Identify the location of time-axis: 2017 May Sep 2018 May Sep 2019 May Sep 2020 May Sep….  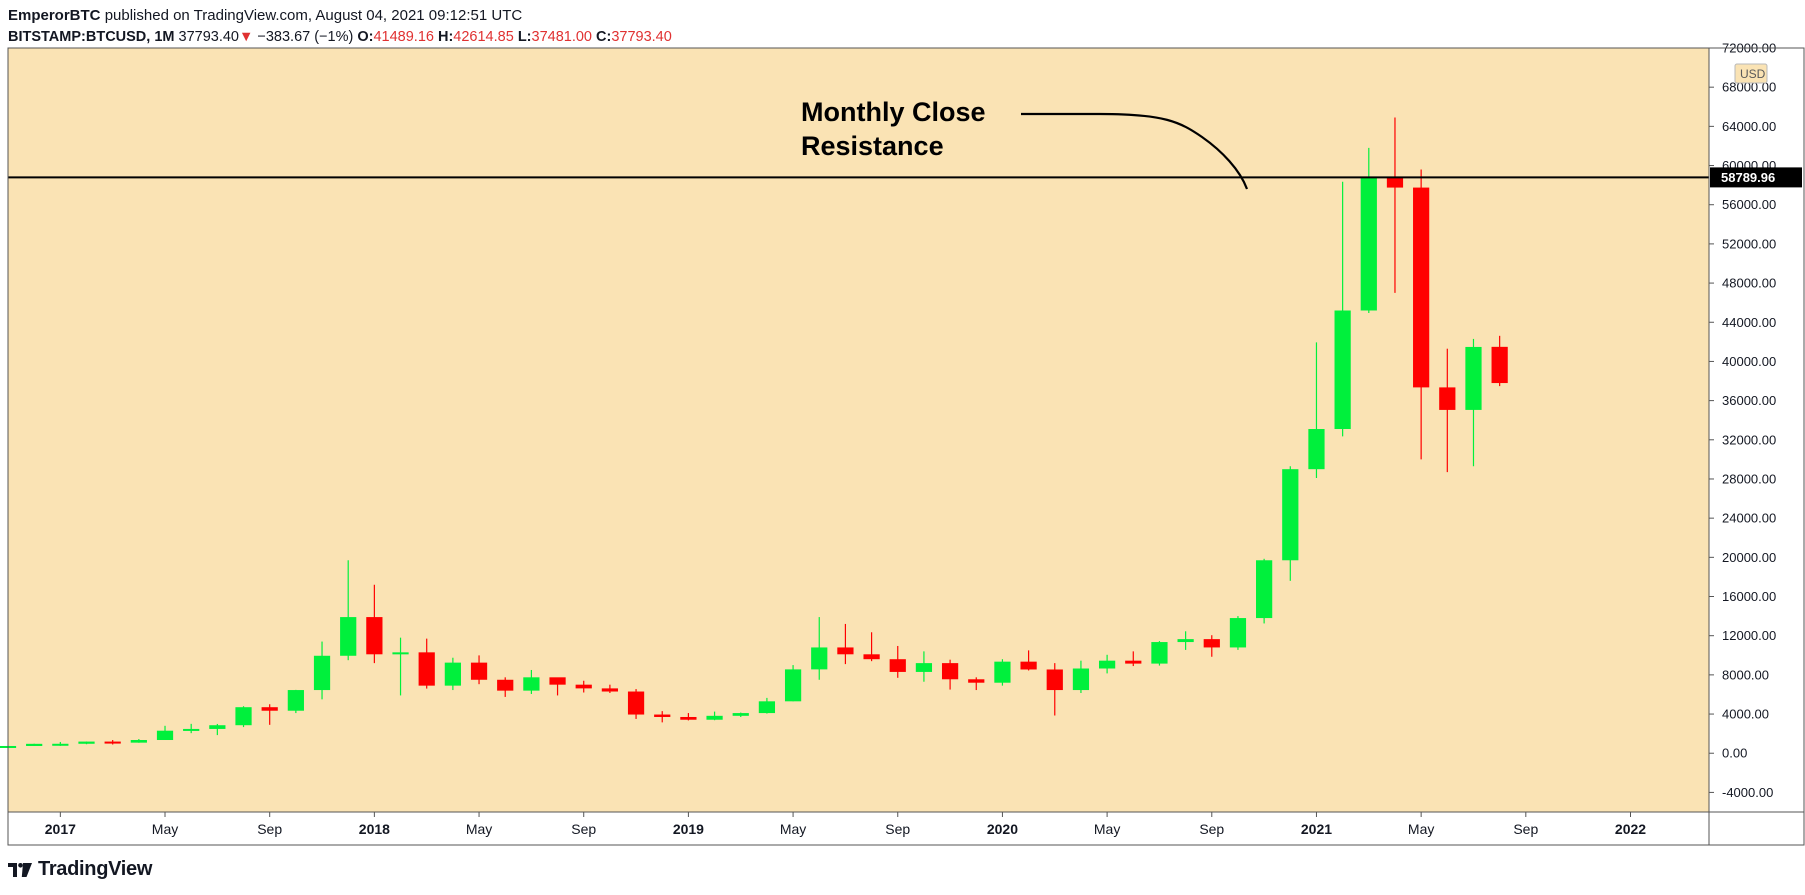
(846, 824).